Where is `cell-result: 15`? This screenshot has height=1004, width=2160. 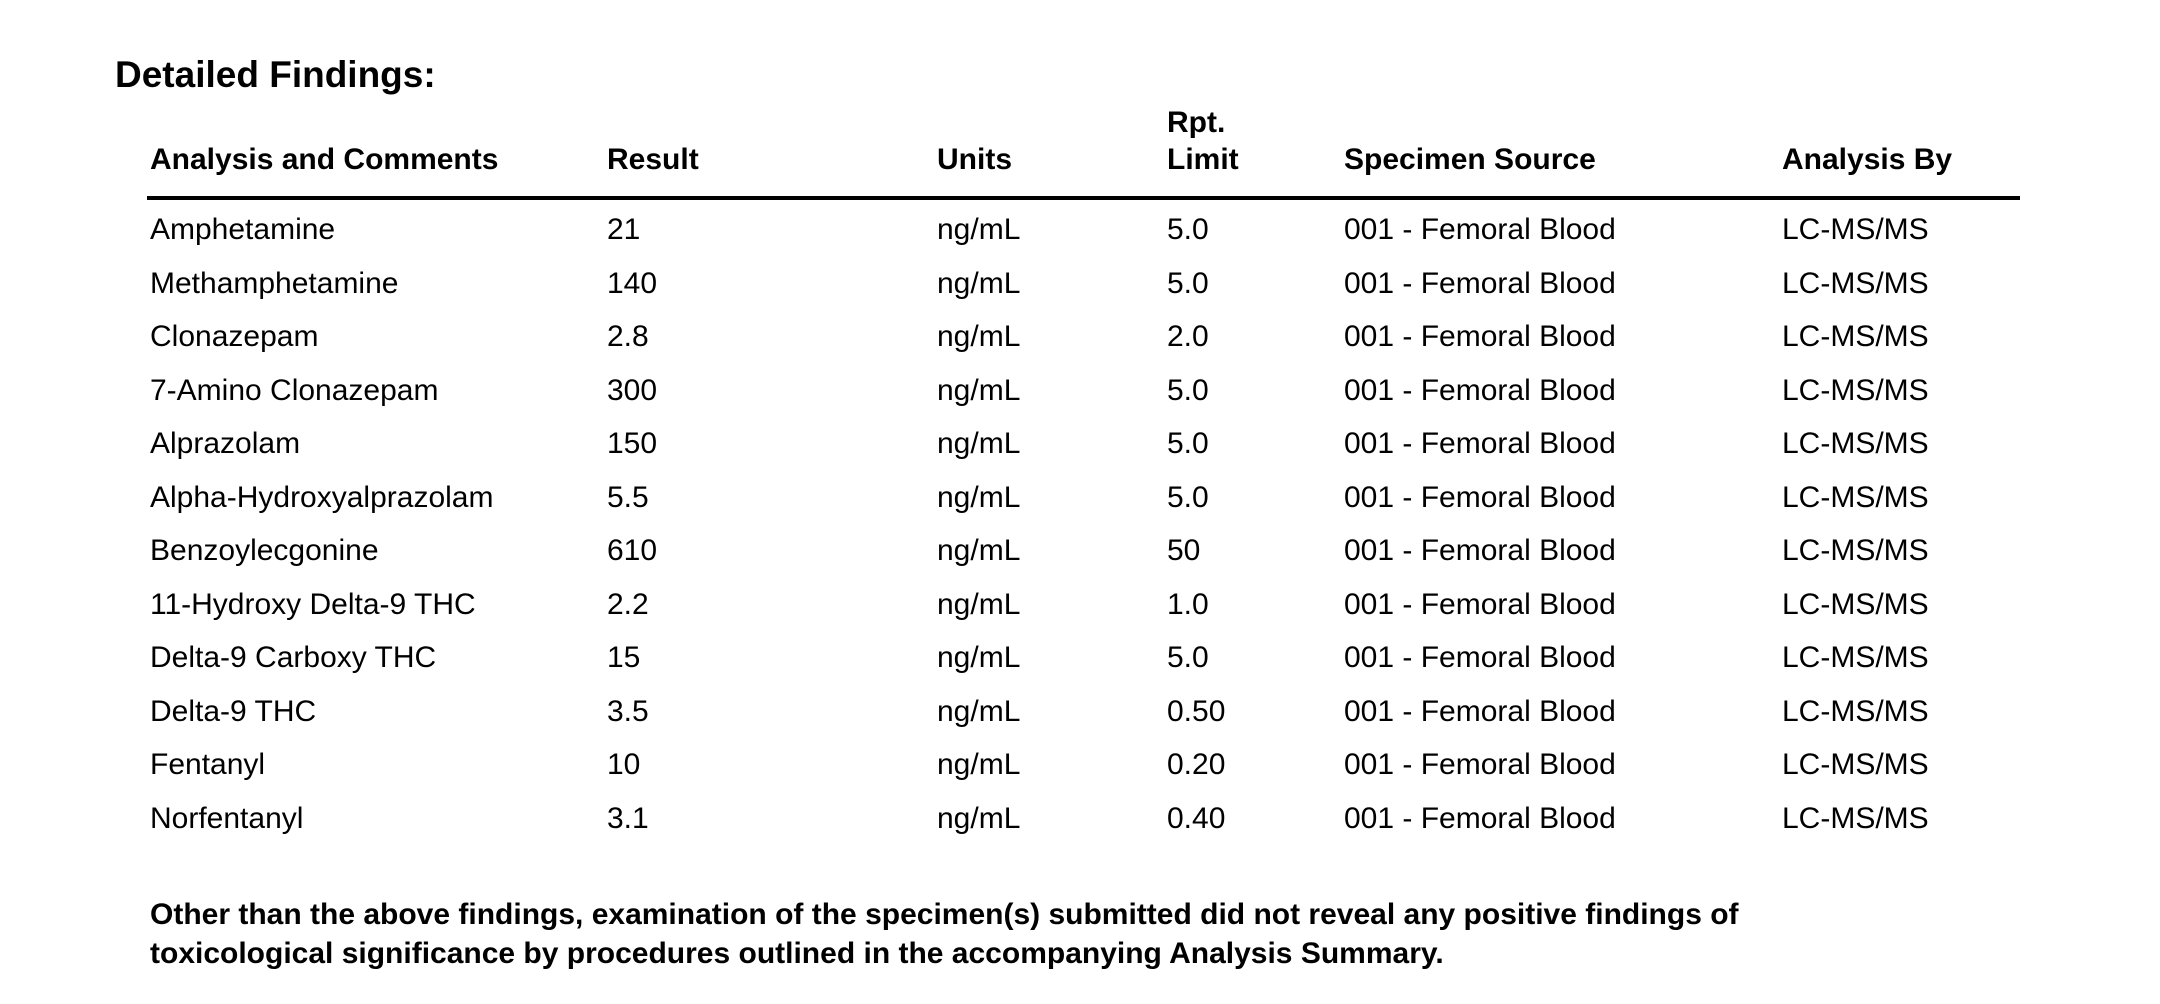
cell-result: 15 is located at coordinates (624, 657).